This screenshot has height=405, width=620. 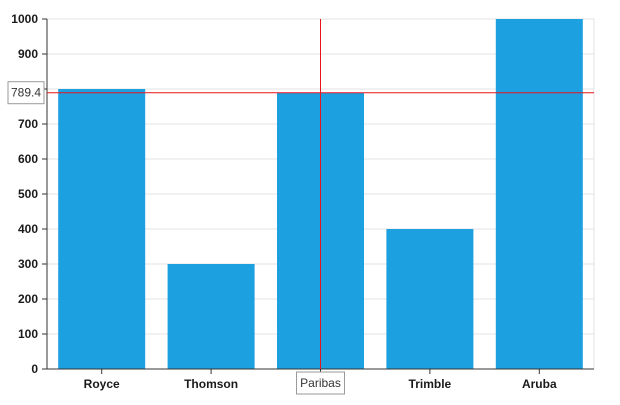 What do you see at coordinates (539, 384) in the screenshot?
I see `x-tick-label-aruba: Aruba` at bounding box center [539, 384].